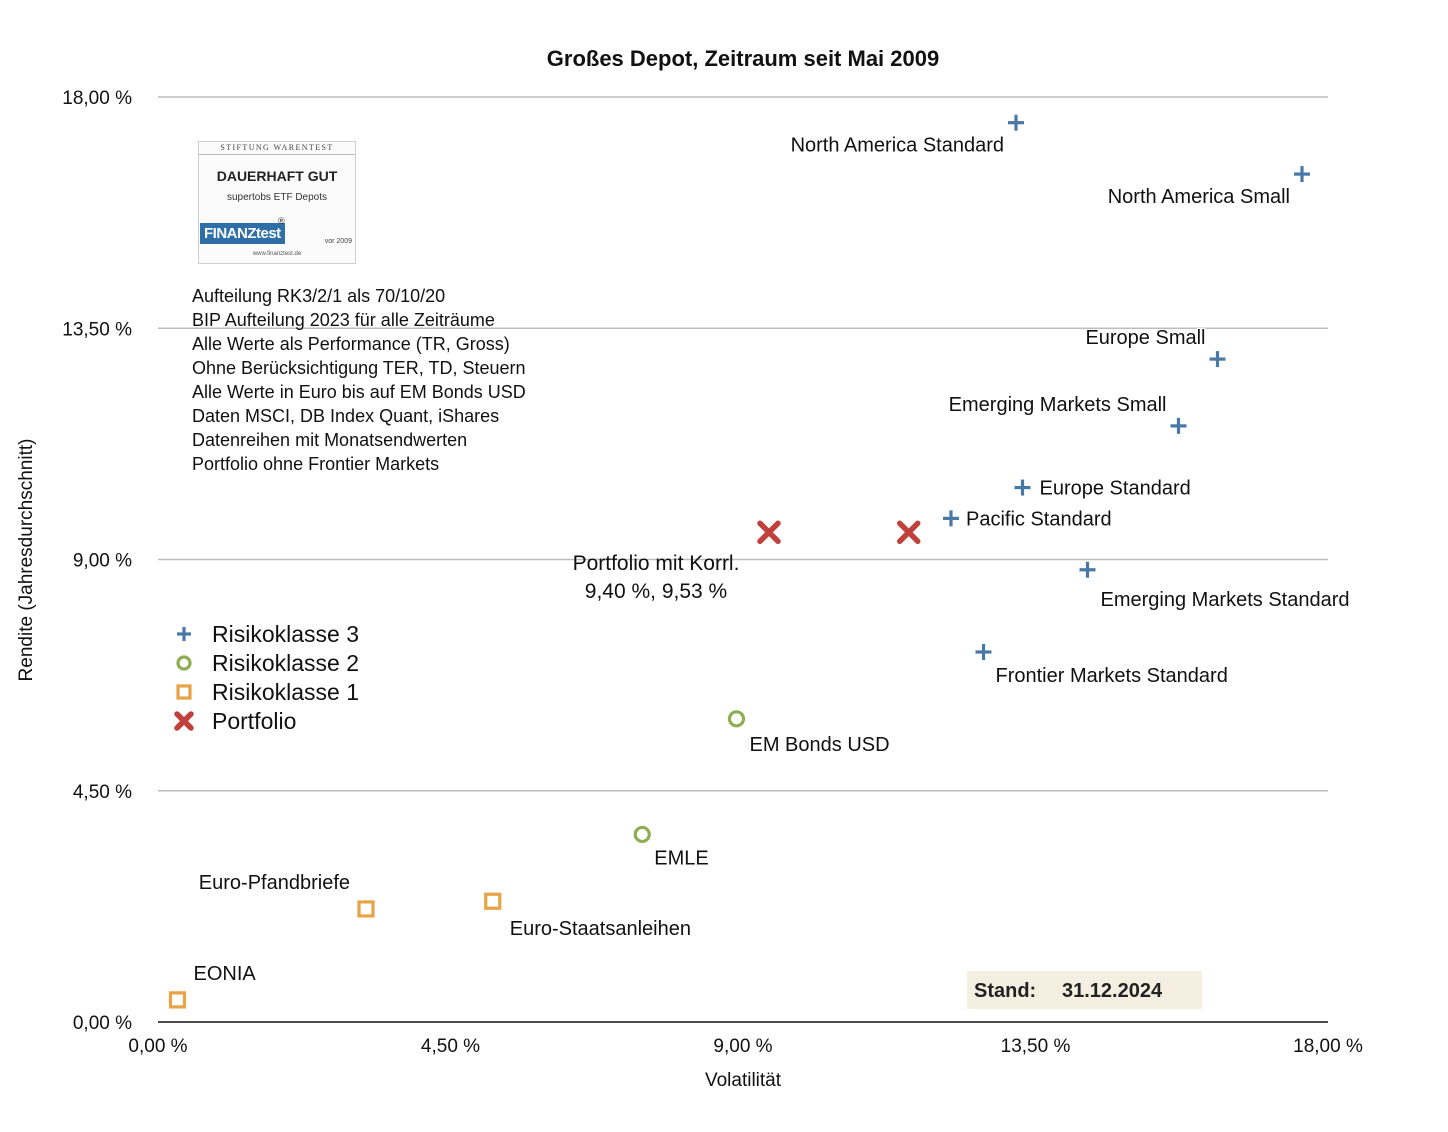 The image size is (1448, 1132). Describe the element at coordinates (1112, 991) in the screenshot. I see `stand-date: 31.12.2024` at that location.